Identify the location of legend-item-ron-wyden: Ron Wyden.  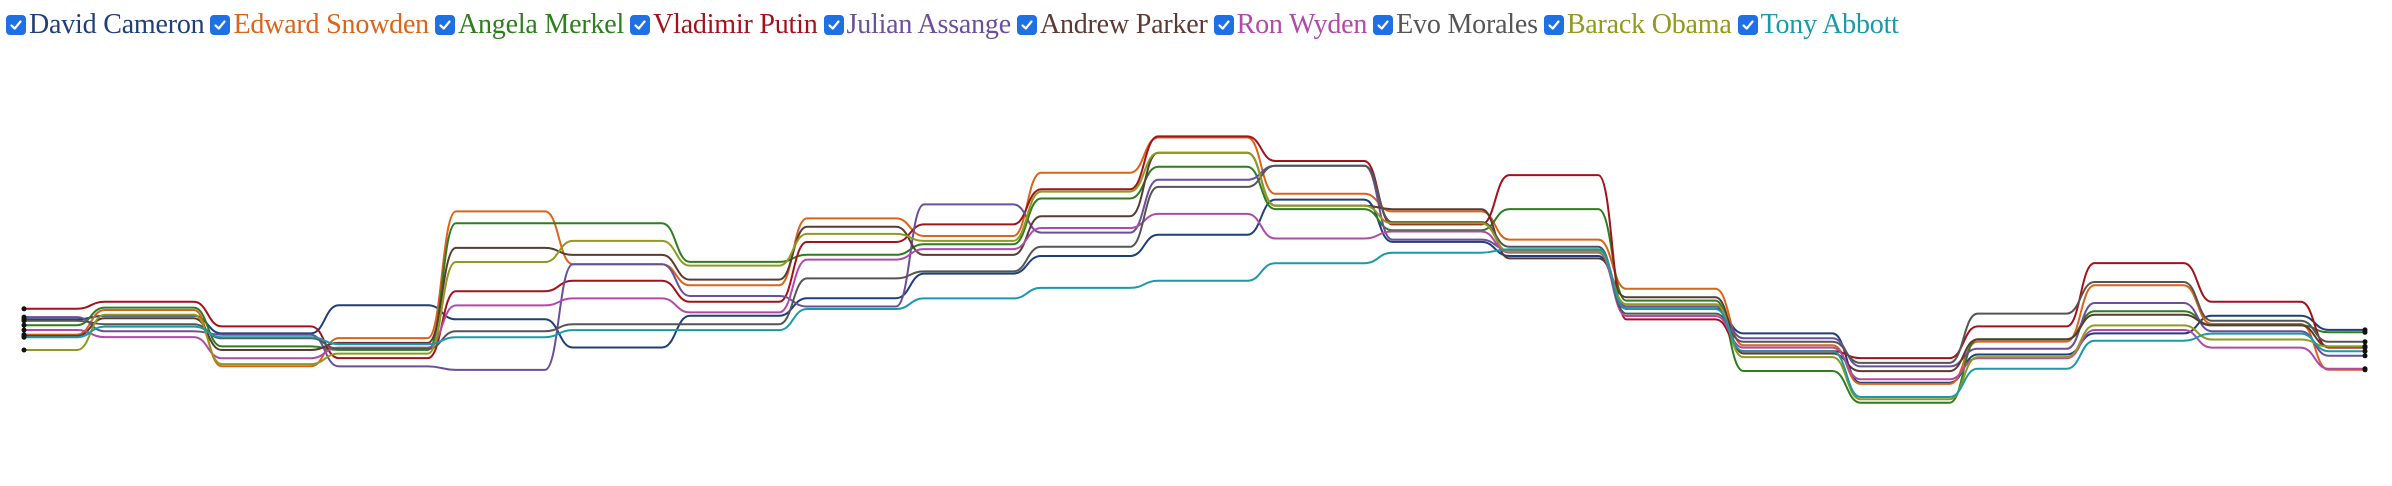
(1290, 25).